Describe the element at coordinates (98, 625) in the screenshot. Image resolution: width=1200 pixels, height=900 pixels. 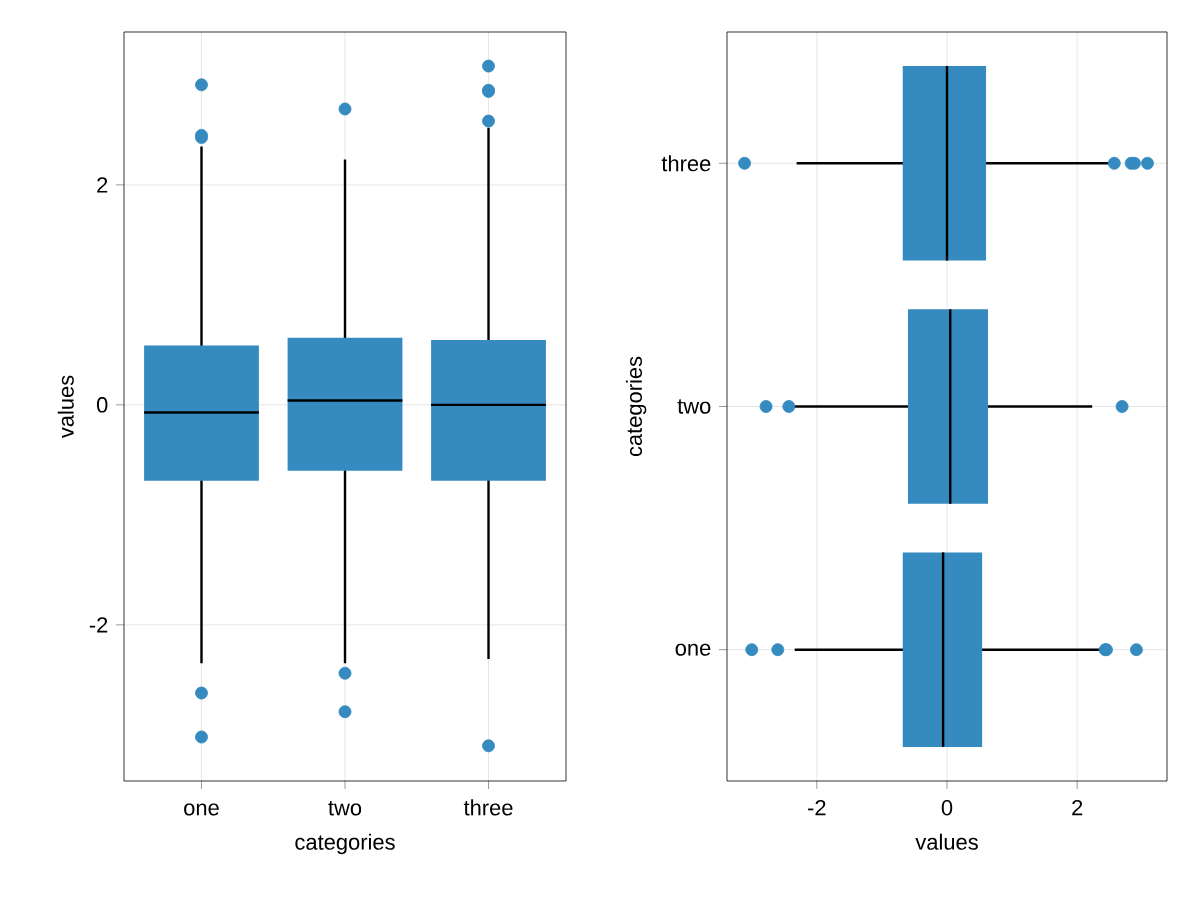
I see `y-tick-label: -2` at that location.